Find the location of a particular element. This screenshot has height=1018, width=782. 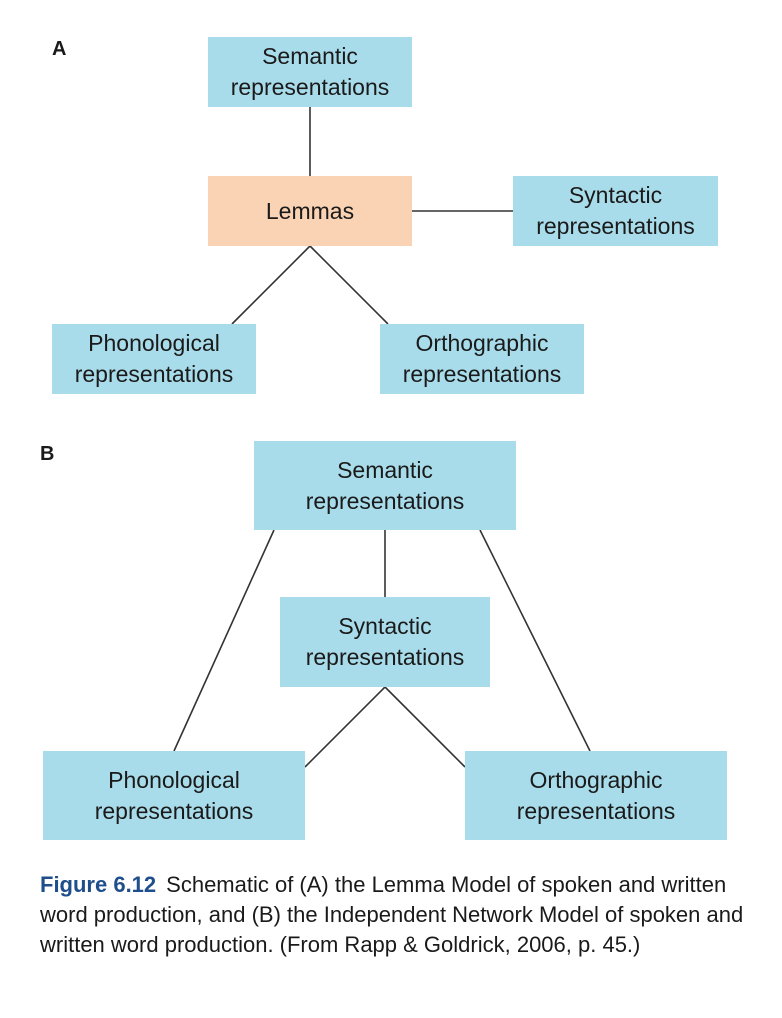

panel-a-orthographic-box: Orthographic representations is located at coordinates (482, 359).